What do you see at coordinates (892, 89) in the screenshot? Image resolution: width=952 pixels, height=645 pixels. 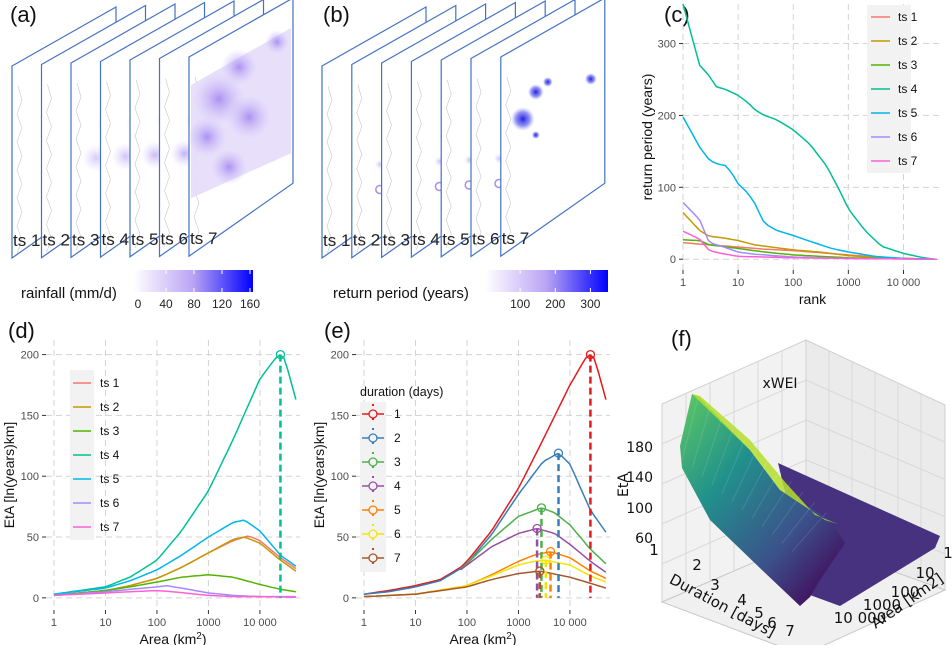 I see `legend: ts 1 ts 2 ts 3 ts 4 ts 5 ts 6 ts 7` at bounding box center [892, 89].